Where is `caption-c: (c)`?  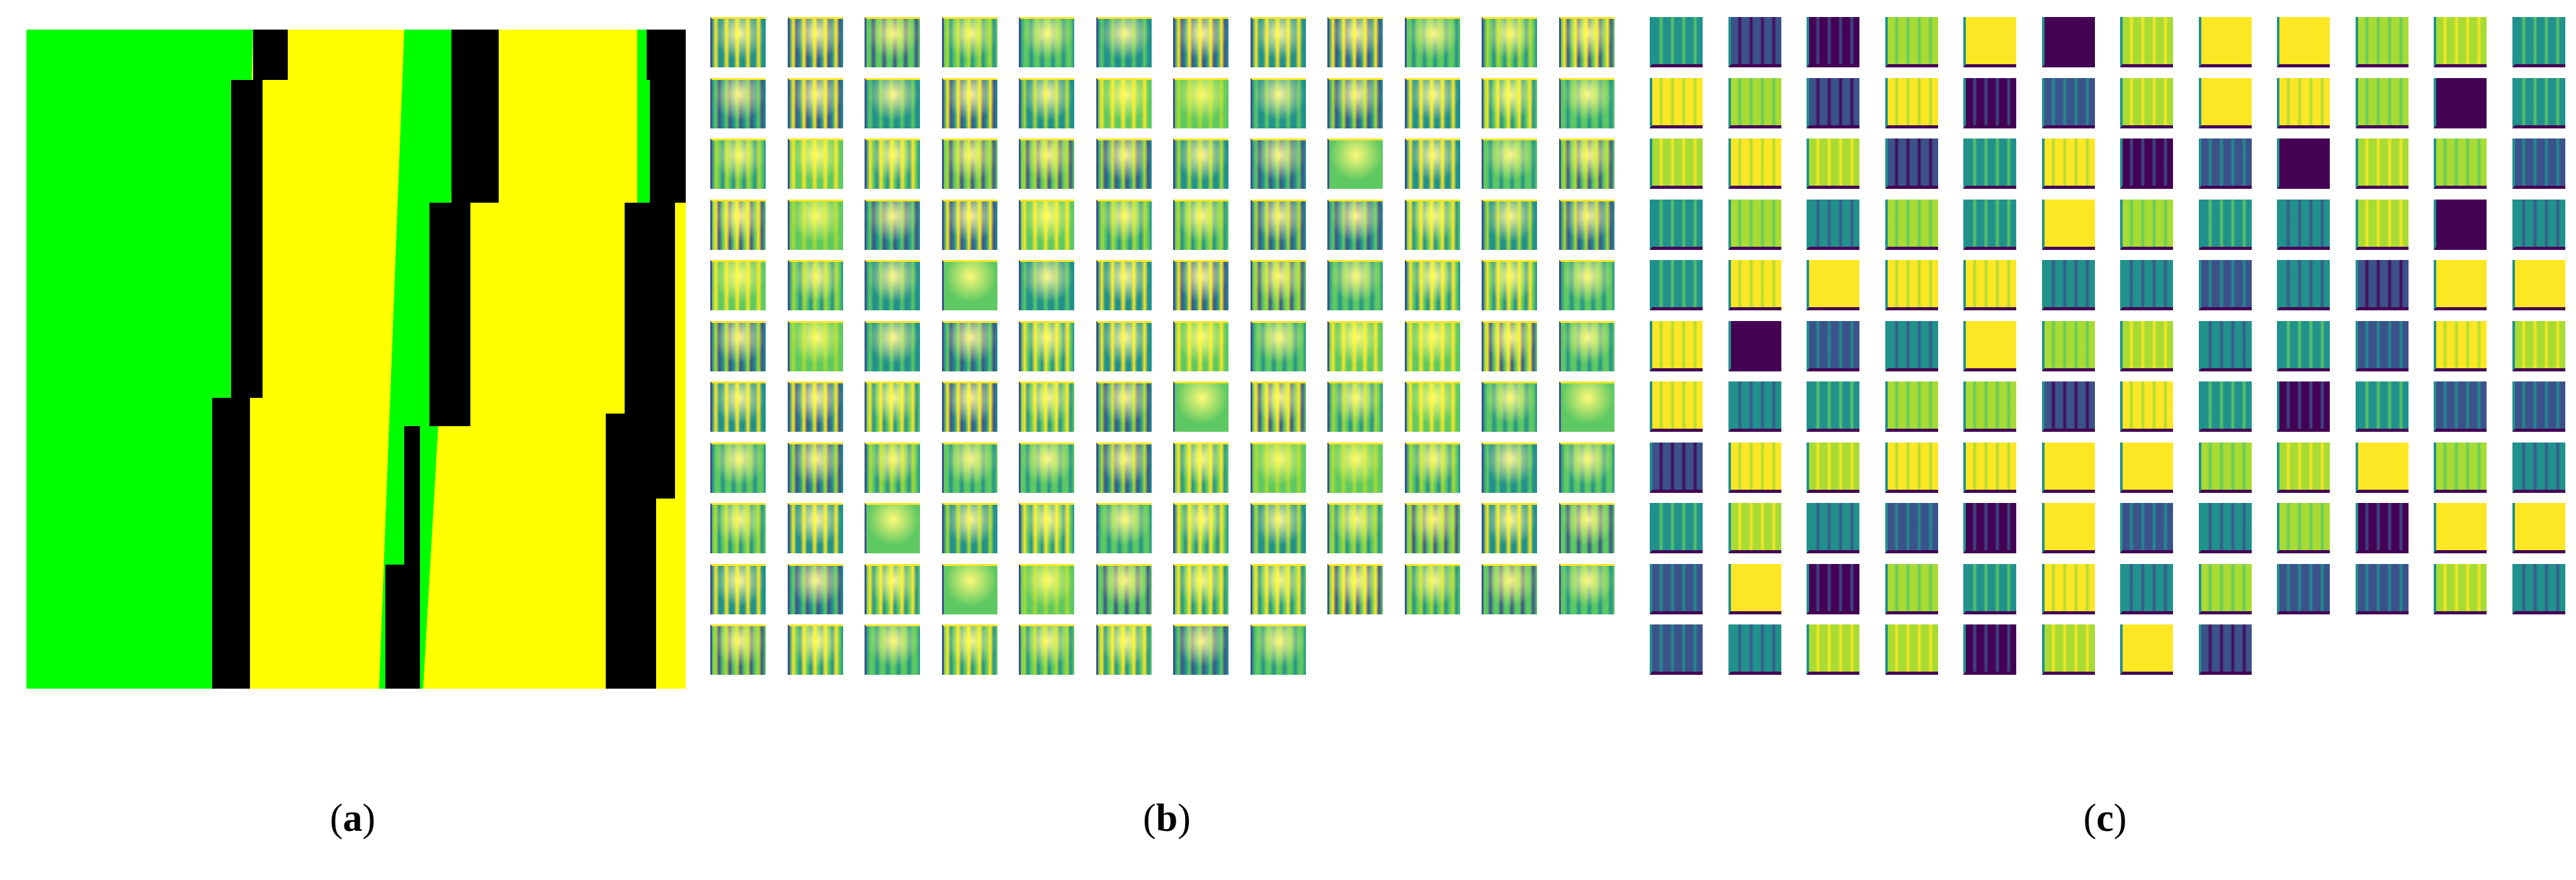 caption-c: (c) is located at coordinates (2105, 818).